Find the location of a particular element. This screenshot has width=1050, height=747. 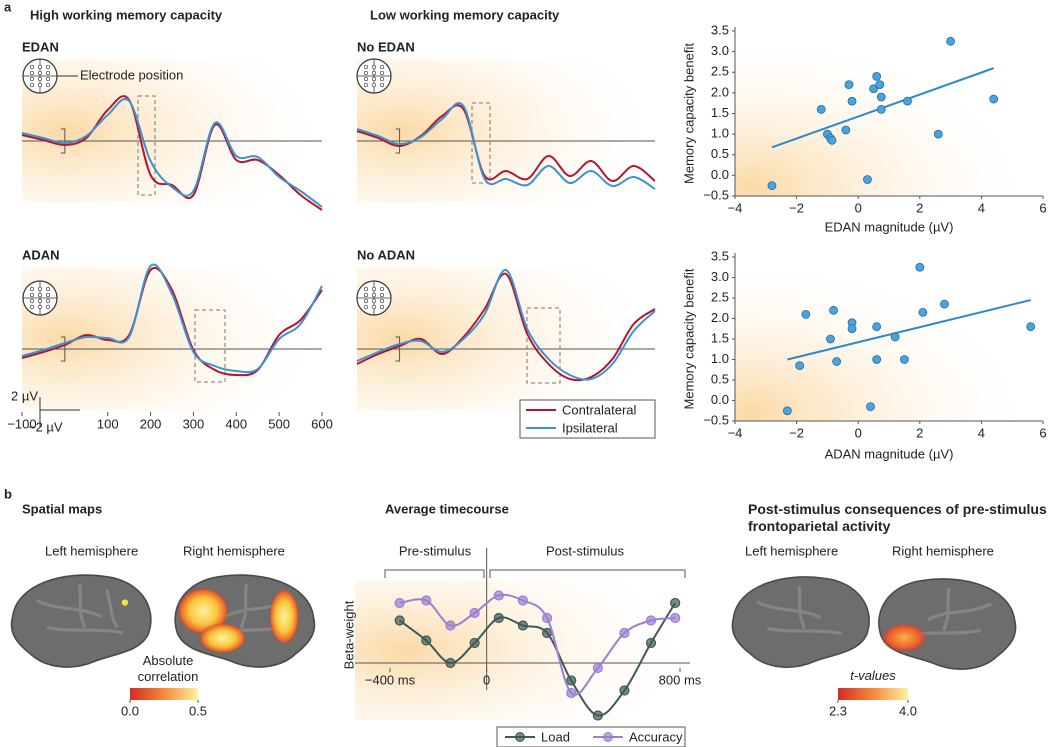

colorbar-tick-label: 2.3 is located at coordinates (838, 710).